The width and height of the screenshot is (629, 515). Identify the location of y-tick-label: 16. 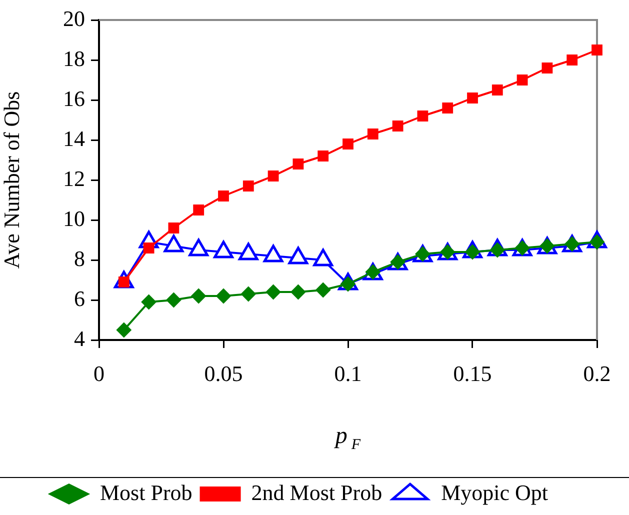
(74, 98).